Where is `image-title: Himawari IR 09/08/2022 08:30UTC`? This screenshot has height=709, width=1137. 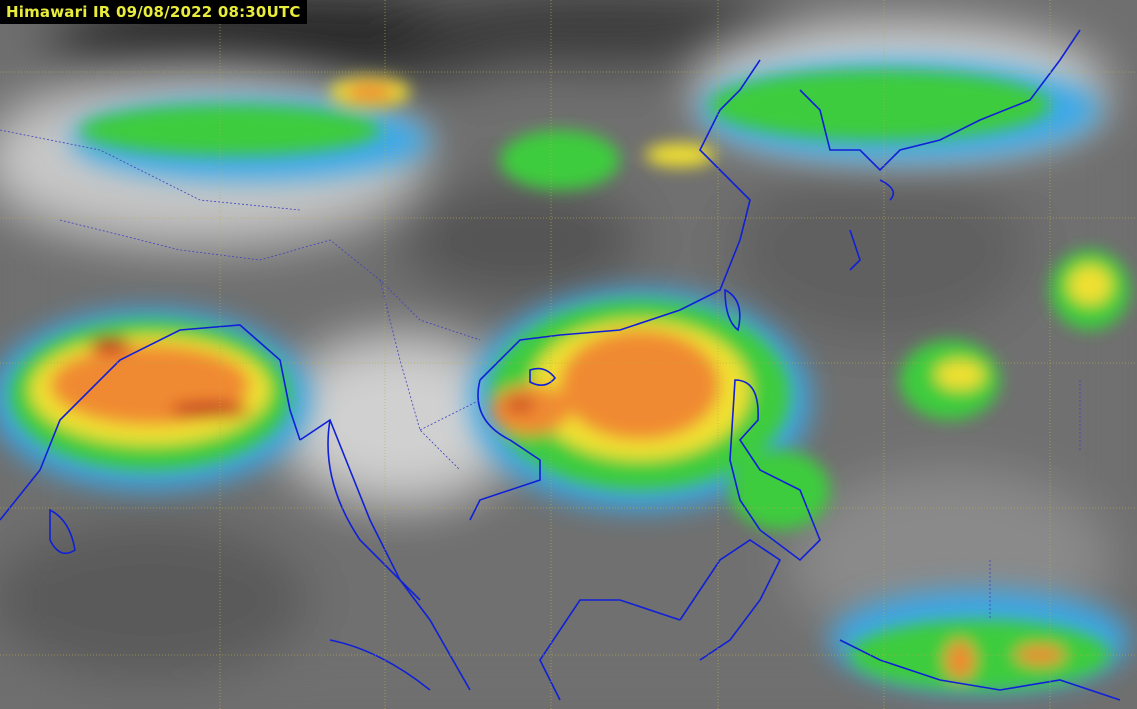 image-title: Himawari IR 09/08/2022 08:30UTC is located at coordinates (153, 12).